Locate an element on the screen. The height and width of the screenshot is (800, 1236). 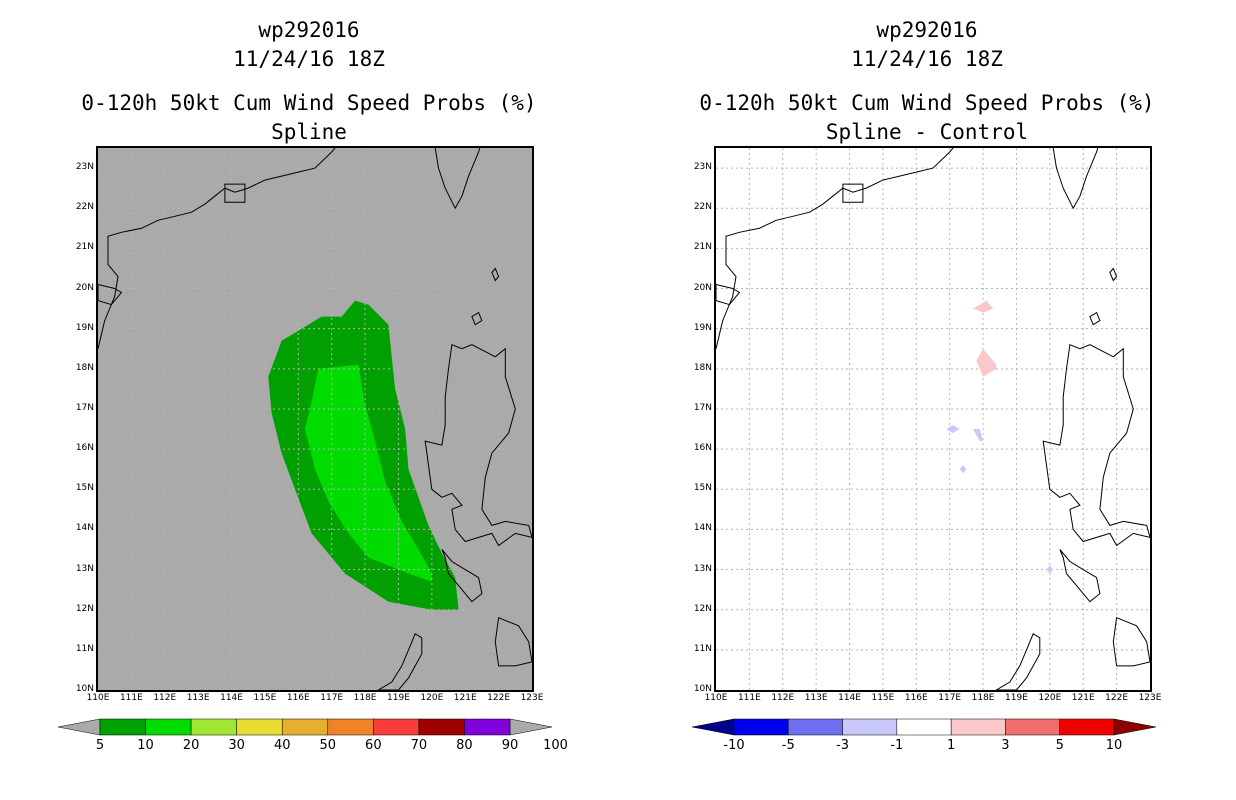
lon-tick-label: 121E is located at coordinates (465, 698).